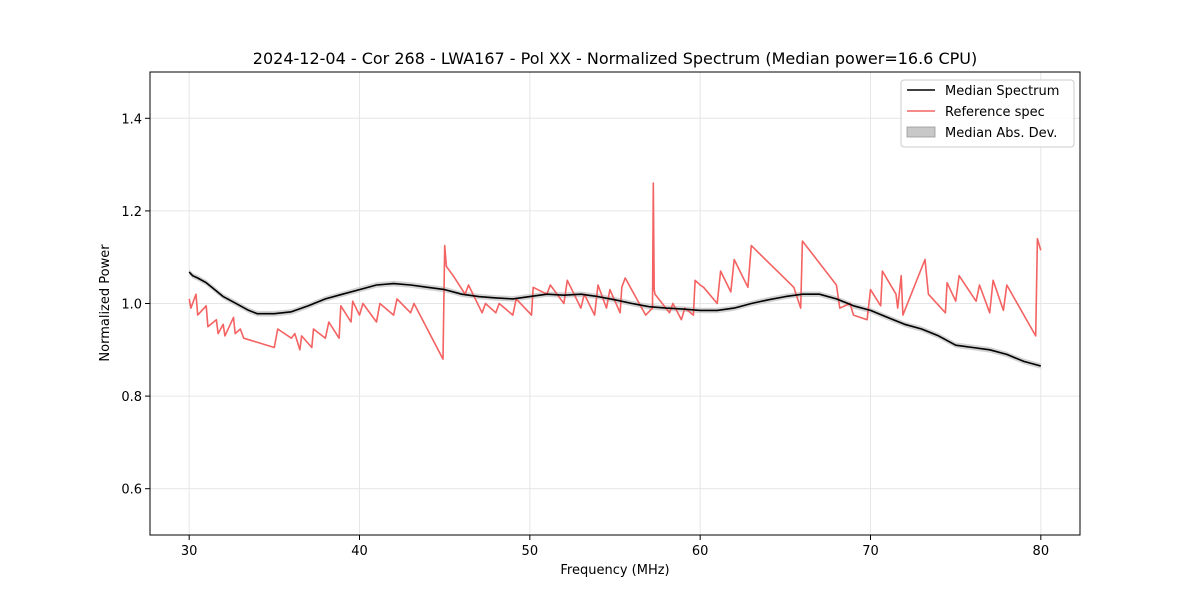  Describe the element at coordinates (870, 551) in the screenshot. I see `x-tick-label: 70` at that location.